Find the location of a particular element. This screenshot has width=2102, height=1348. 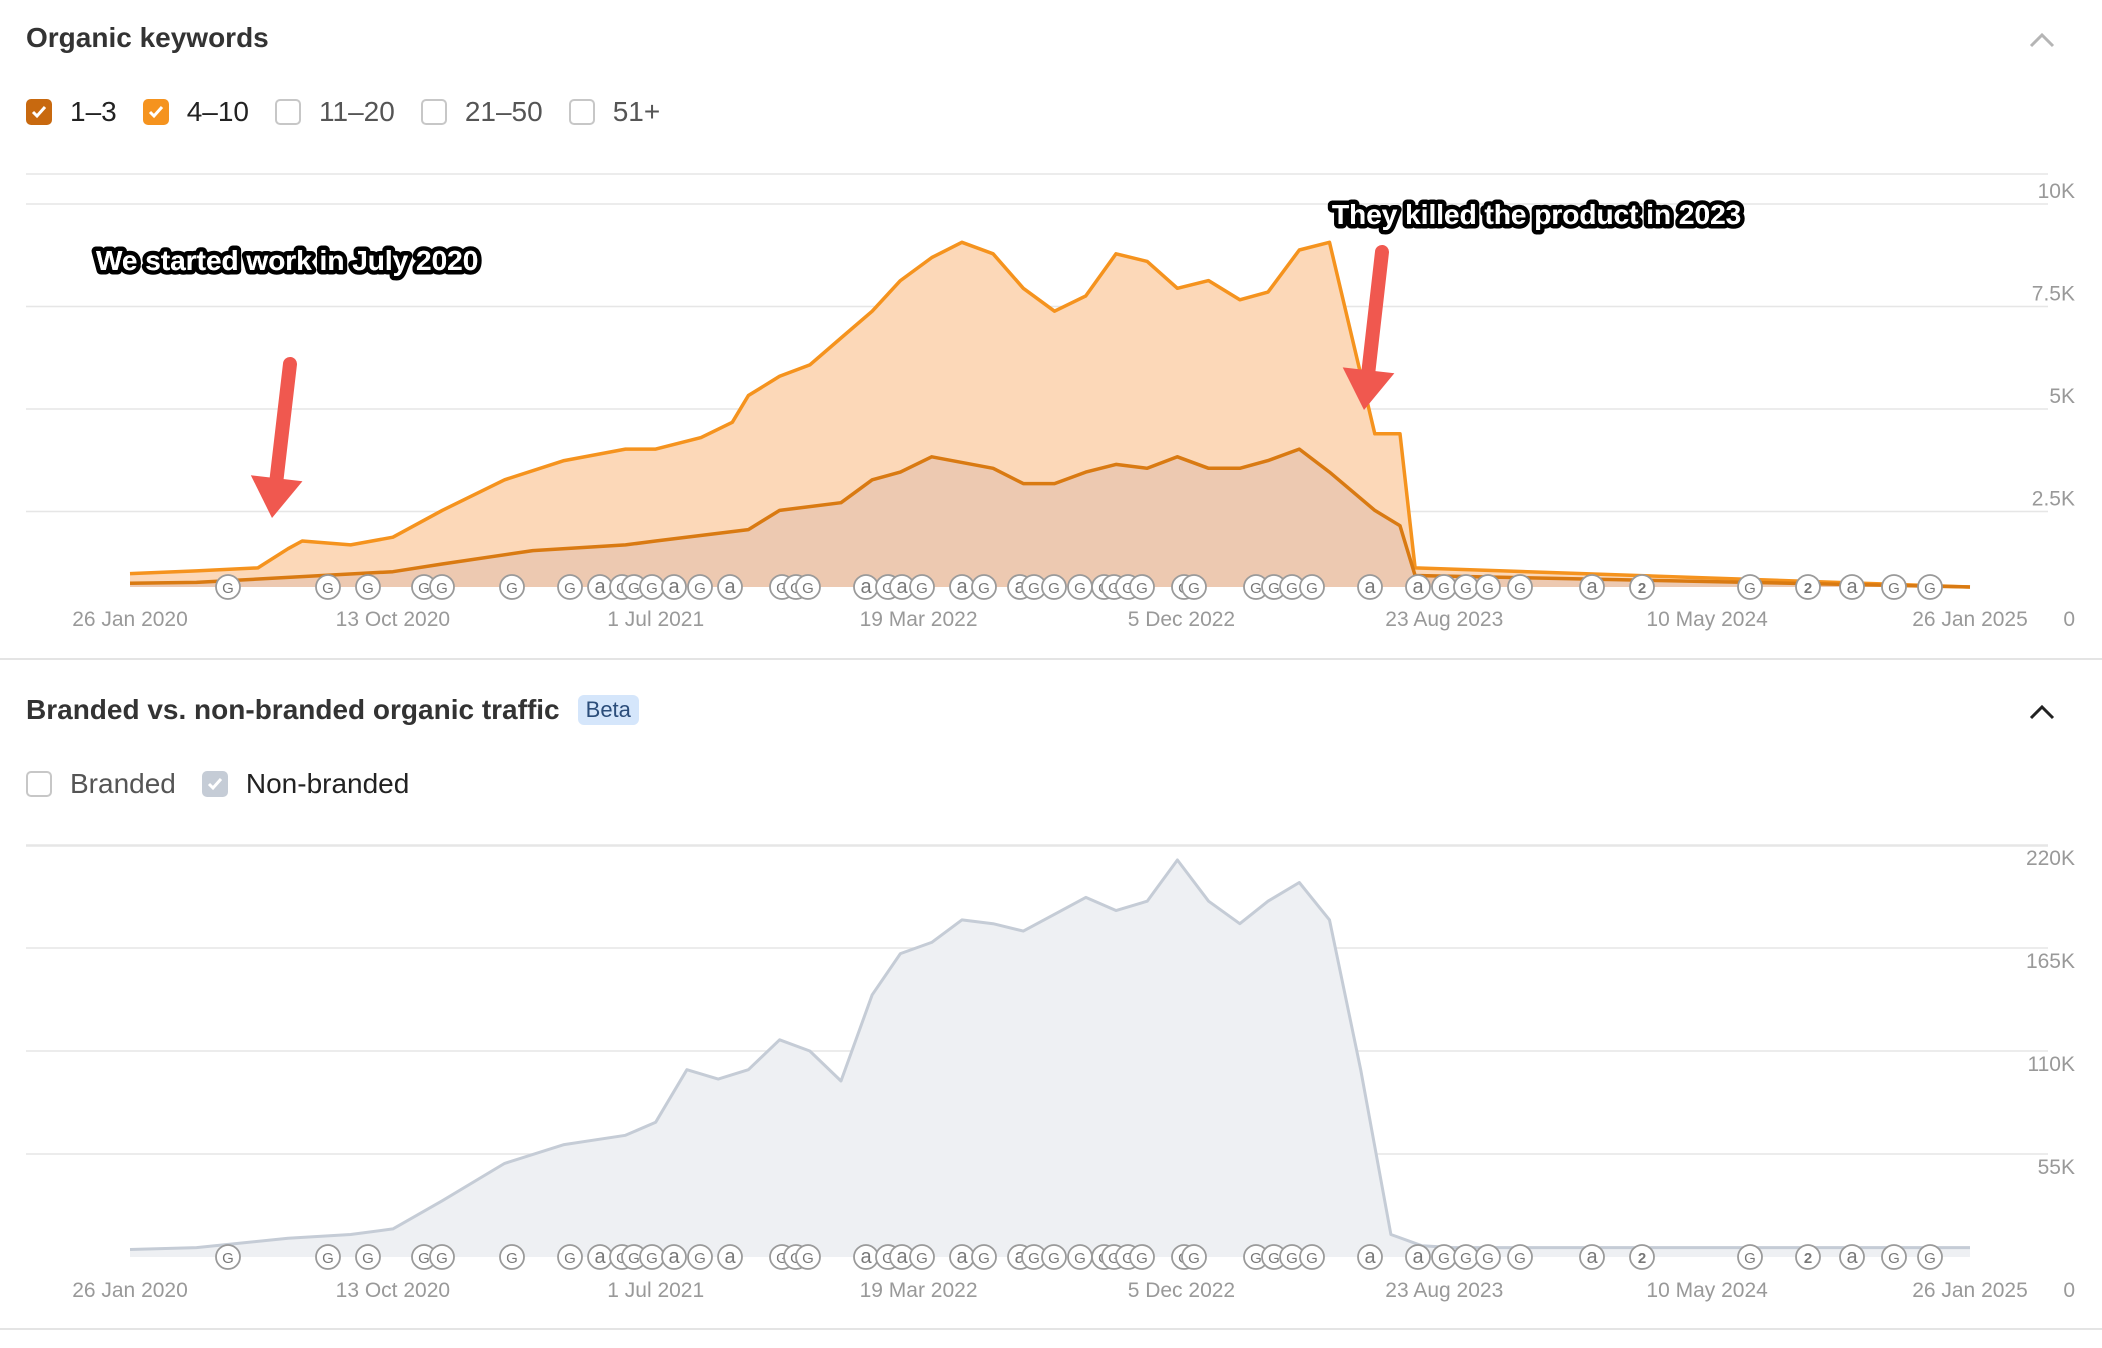

x-tick-label: 1 Jul 2021 is located at coordinates (655, 619).